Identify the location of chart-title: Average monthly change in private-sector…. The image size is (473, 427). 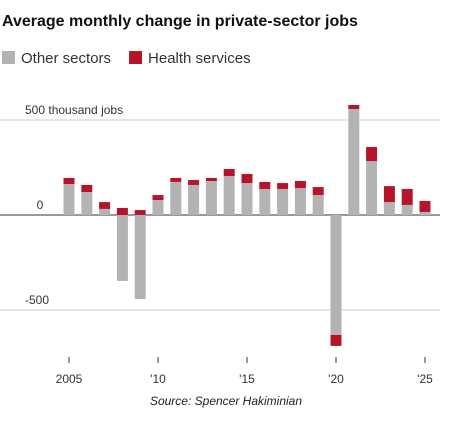
(180, 21).